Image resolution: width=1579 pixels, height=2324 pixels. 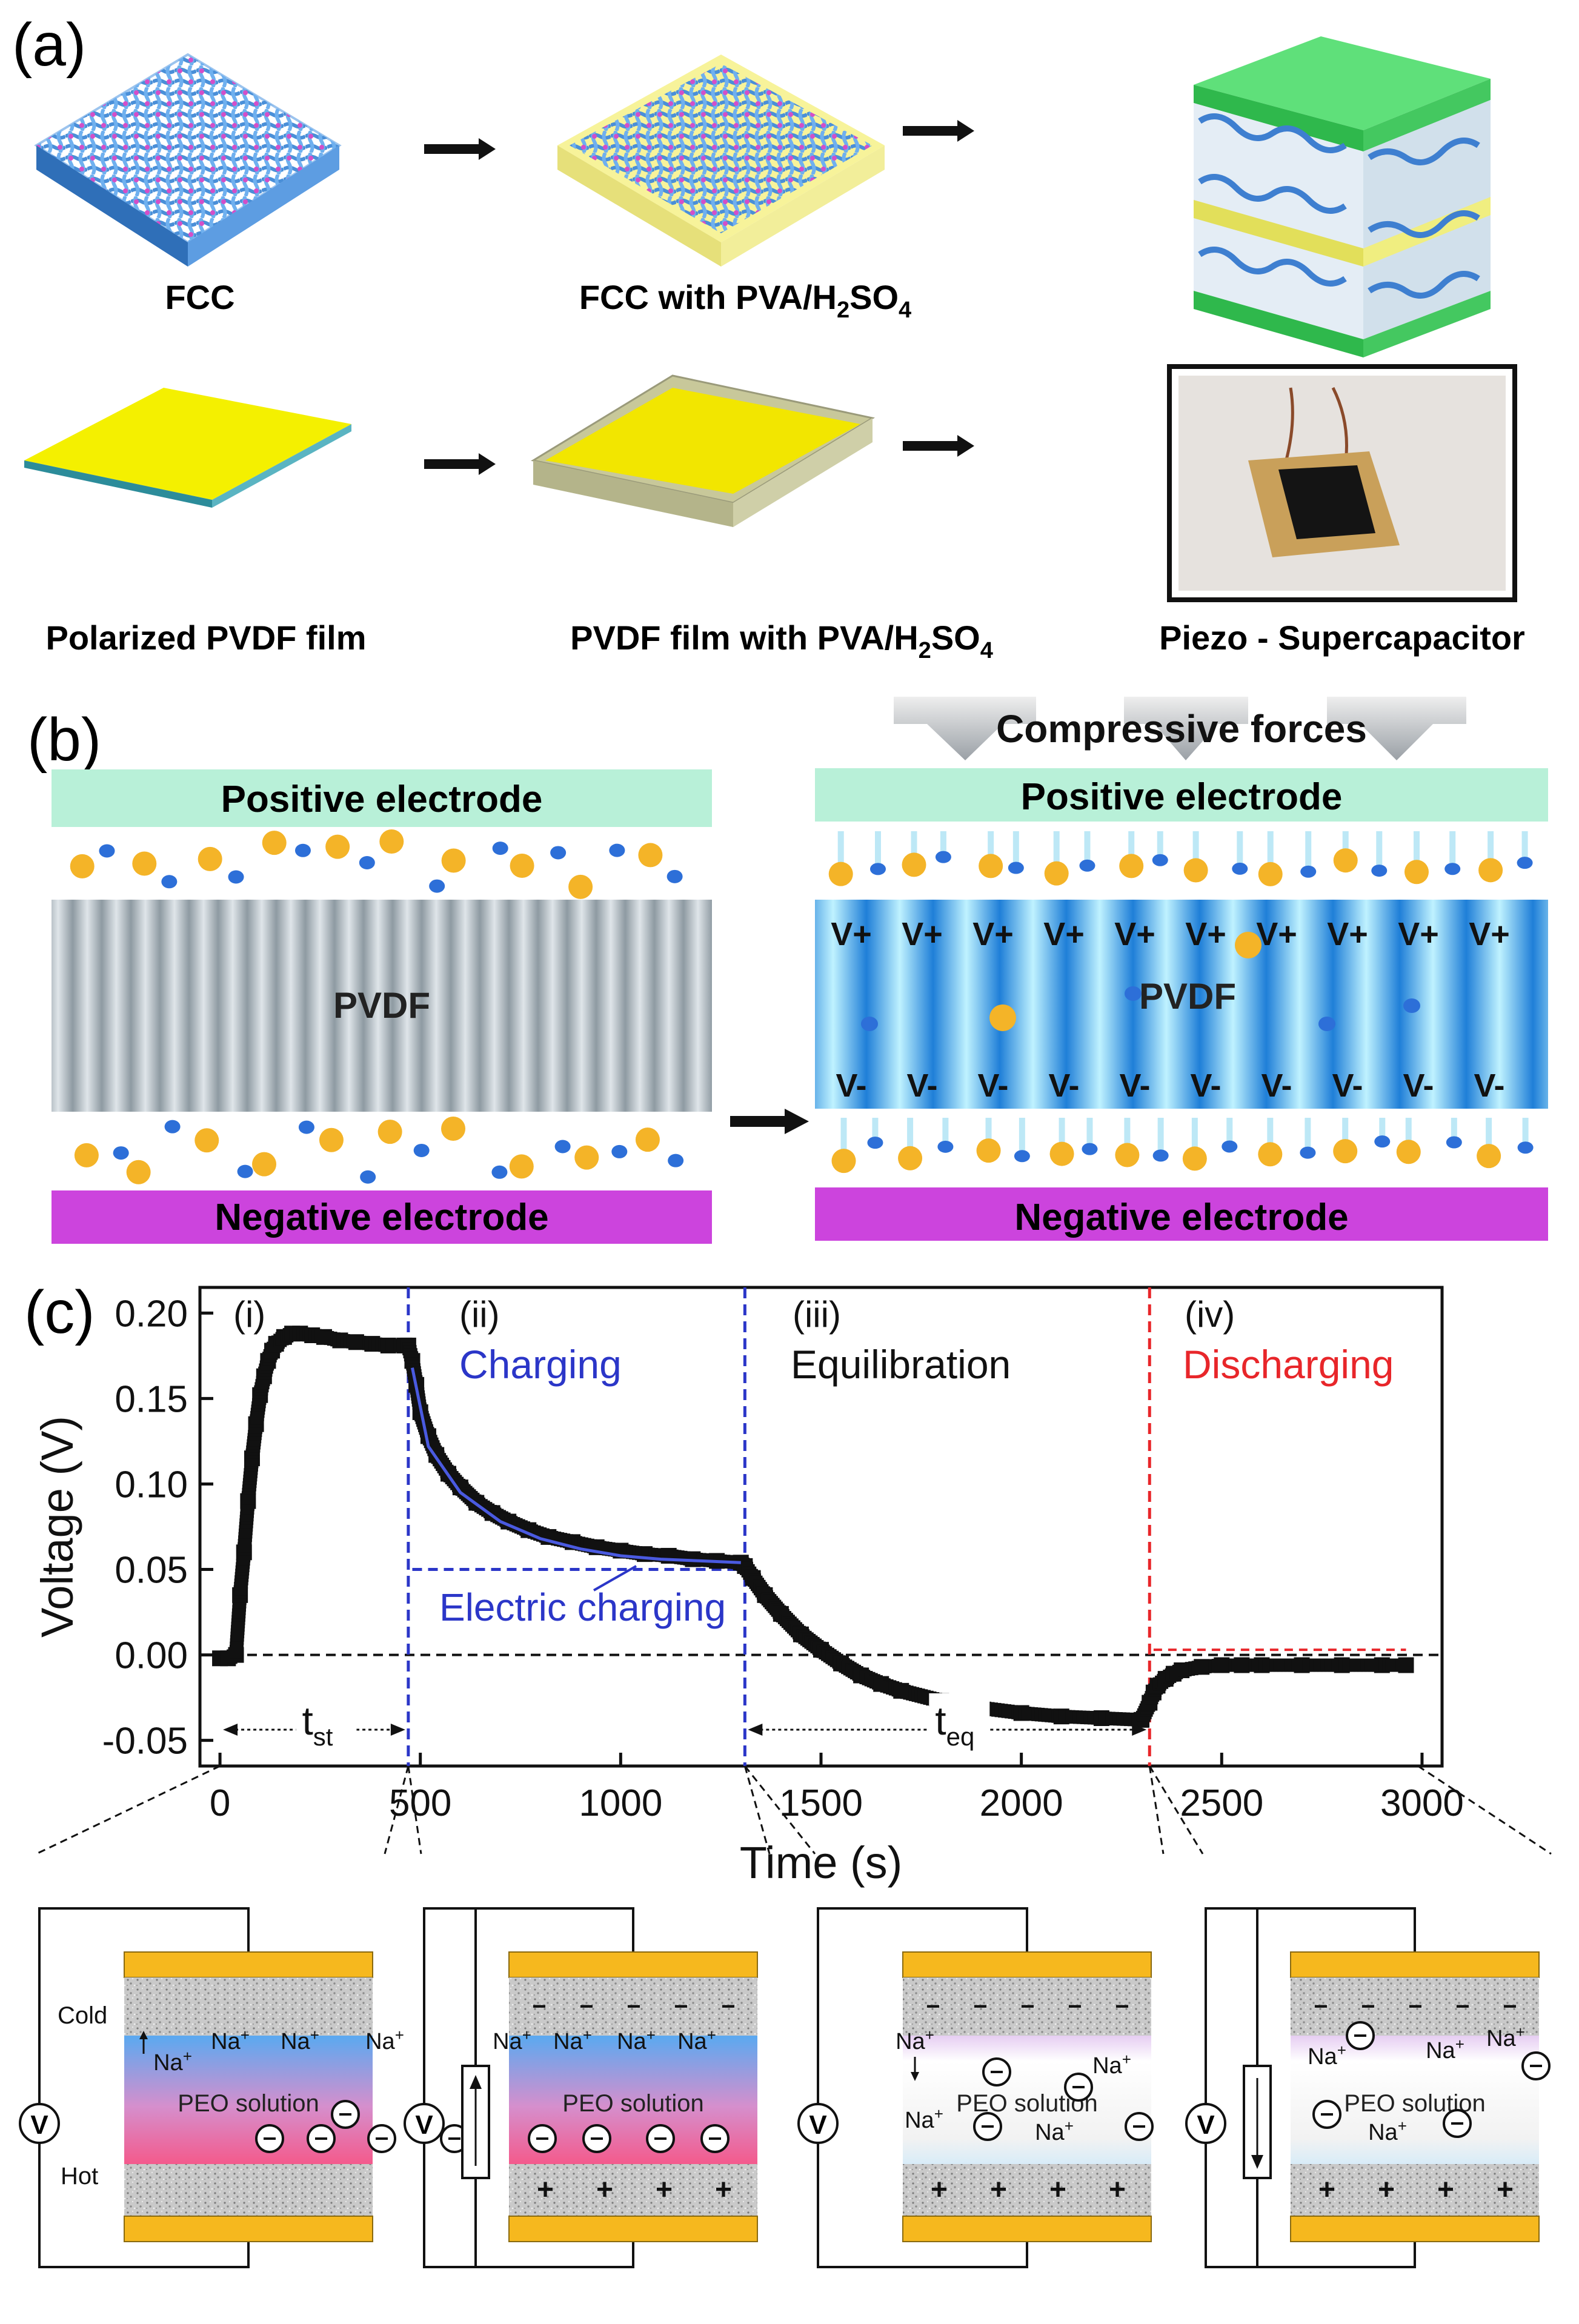 What do you see at coordinates (1187, 997) in the screenshot?
I see `pvdf-right-label: PVDF` at bounding box center [1187, 997].